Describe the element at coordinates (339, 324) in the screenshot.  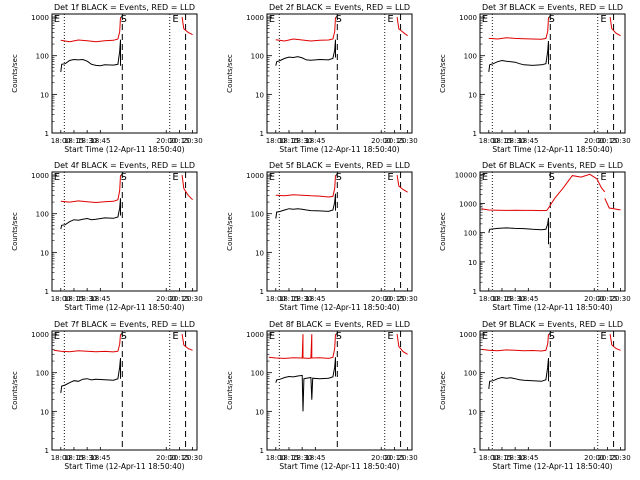
I see `panel-title: Det 8f BLACK = Events, RED = LLD` at that location.